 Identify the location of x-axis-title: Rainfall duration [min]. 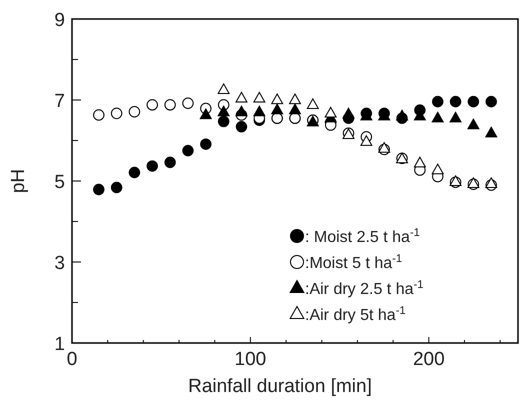
(280, 386).